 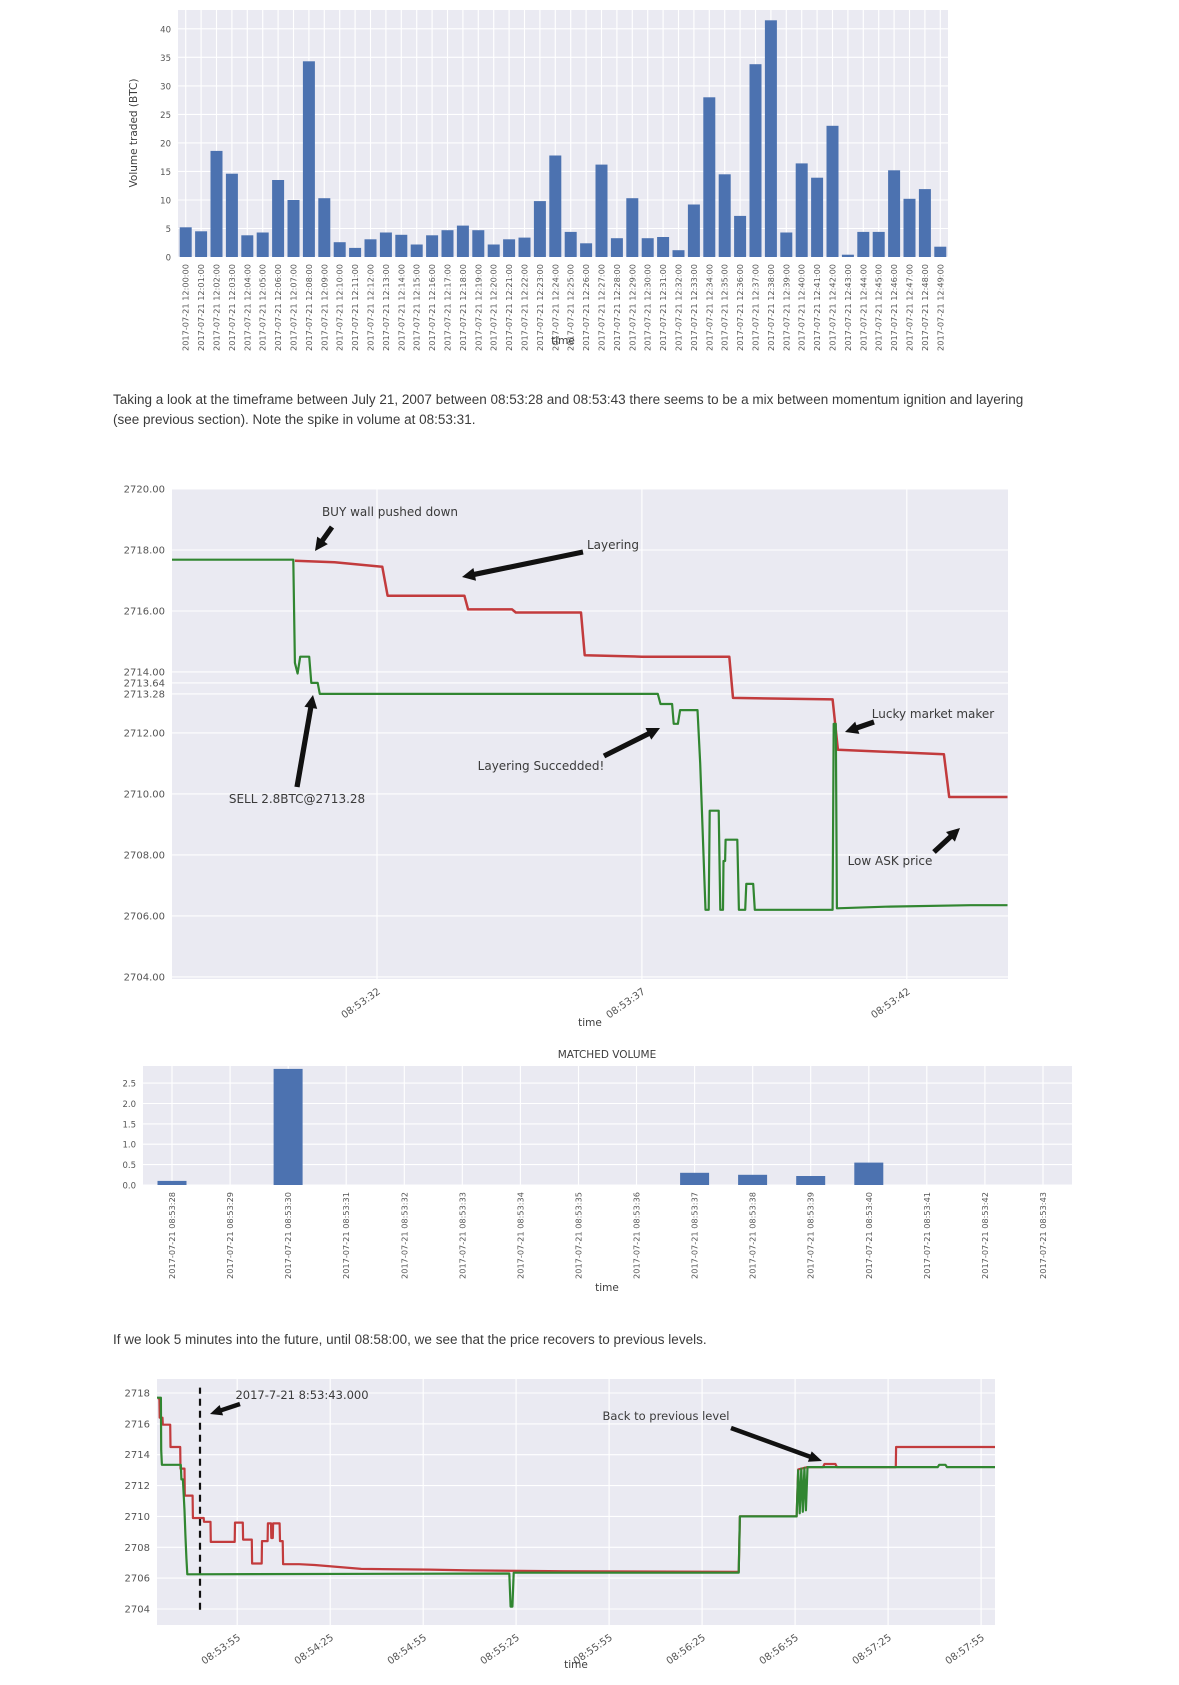 I want to click on svg-text: 0.0, so click(x=129, y=1187).